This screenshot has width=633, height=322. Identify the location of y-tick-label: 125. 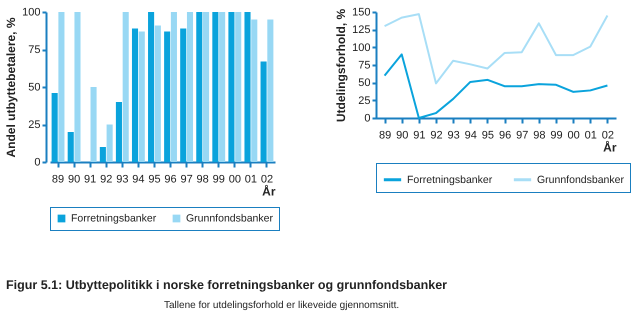
(361, 30).